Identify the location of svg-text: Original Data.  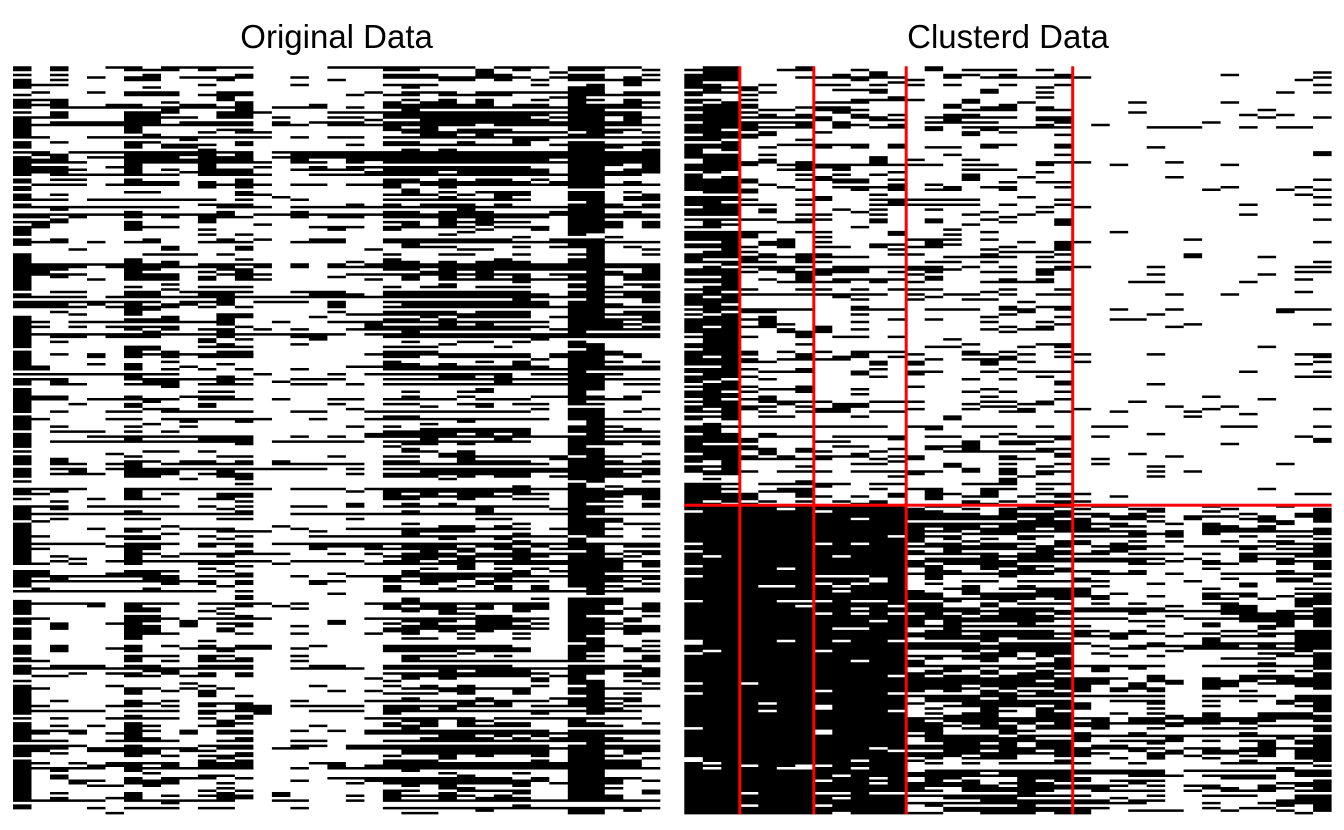
(336, 36).